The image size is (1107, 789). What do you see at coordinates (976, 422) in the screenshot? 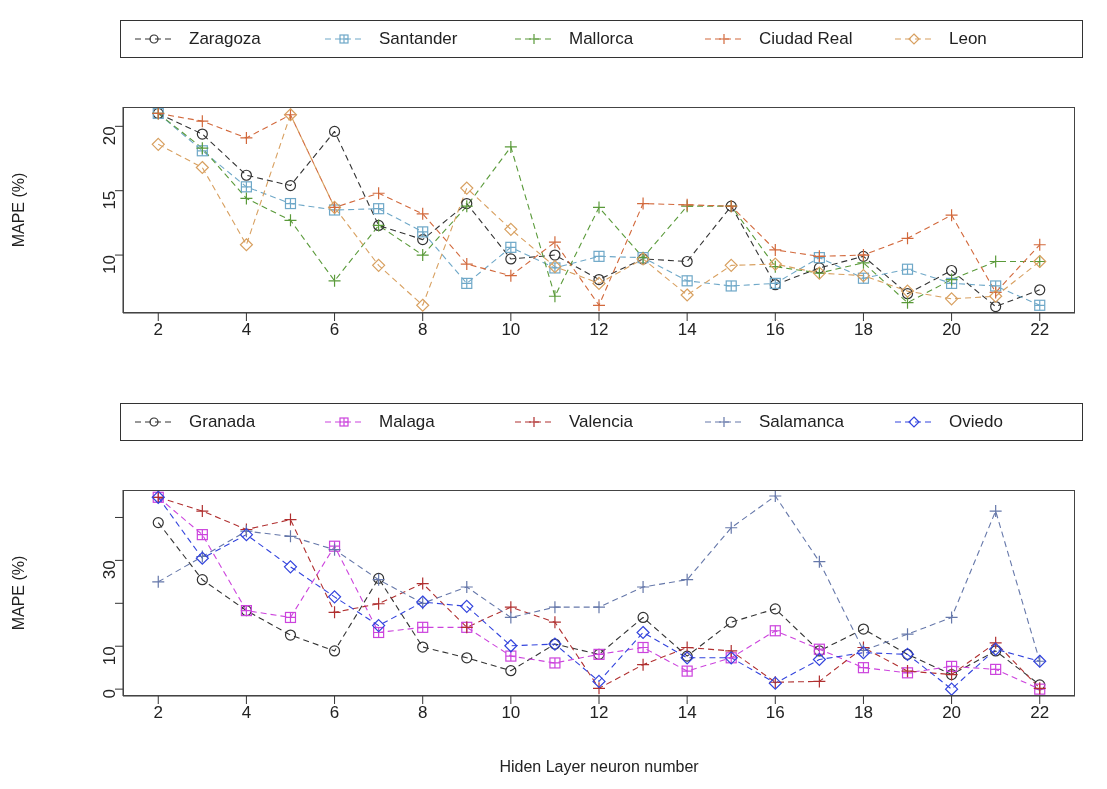
I see `legend-label: Oviedo` at bounding box center [976, 422].